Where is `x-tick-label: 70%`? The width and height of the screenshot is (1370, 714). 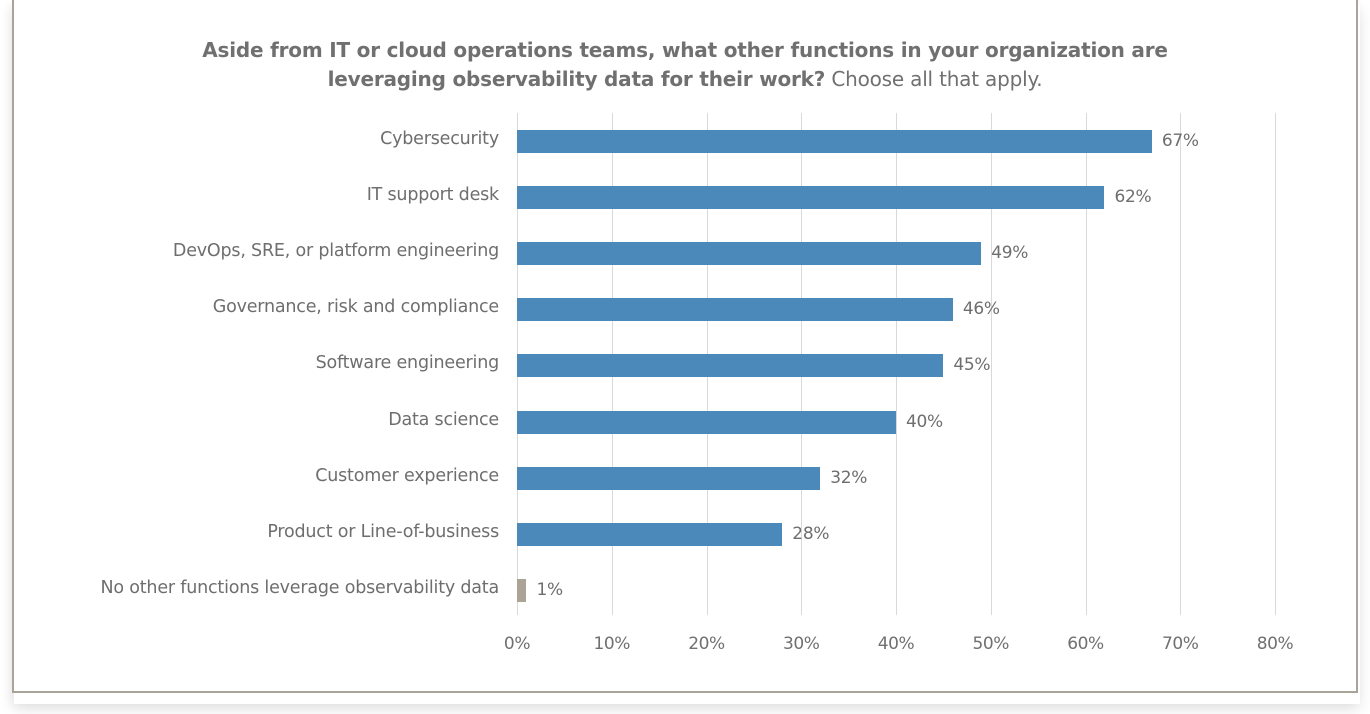
x-tick-label: 70% is located at coordinates (1180, 644).